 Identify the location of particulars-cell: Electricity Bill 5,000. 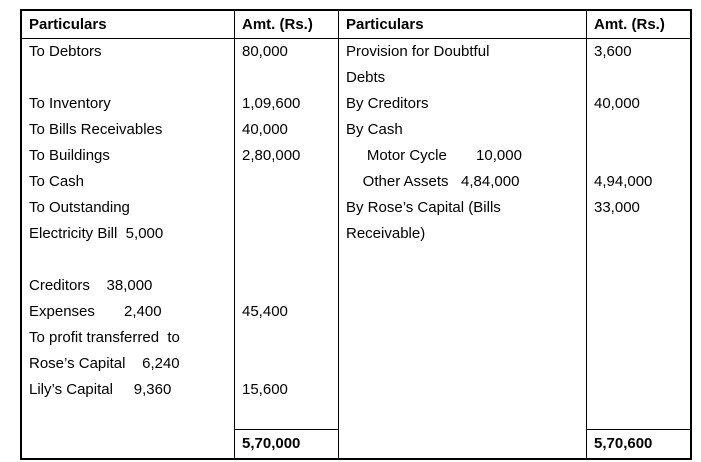
(128, 234).